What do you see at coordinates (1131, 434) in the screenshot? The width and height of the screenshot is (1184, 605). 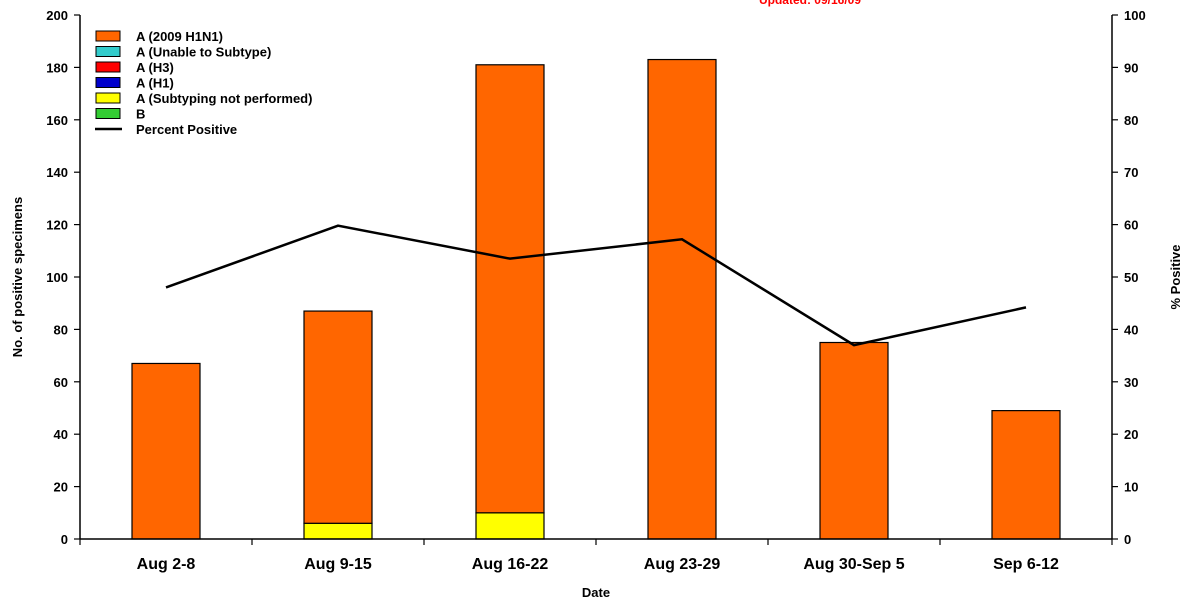 I see `y-tick-label-right: 20` at bounding box center [1131, 434].